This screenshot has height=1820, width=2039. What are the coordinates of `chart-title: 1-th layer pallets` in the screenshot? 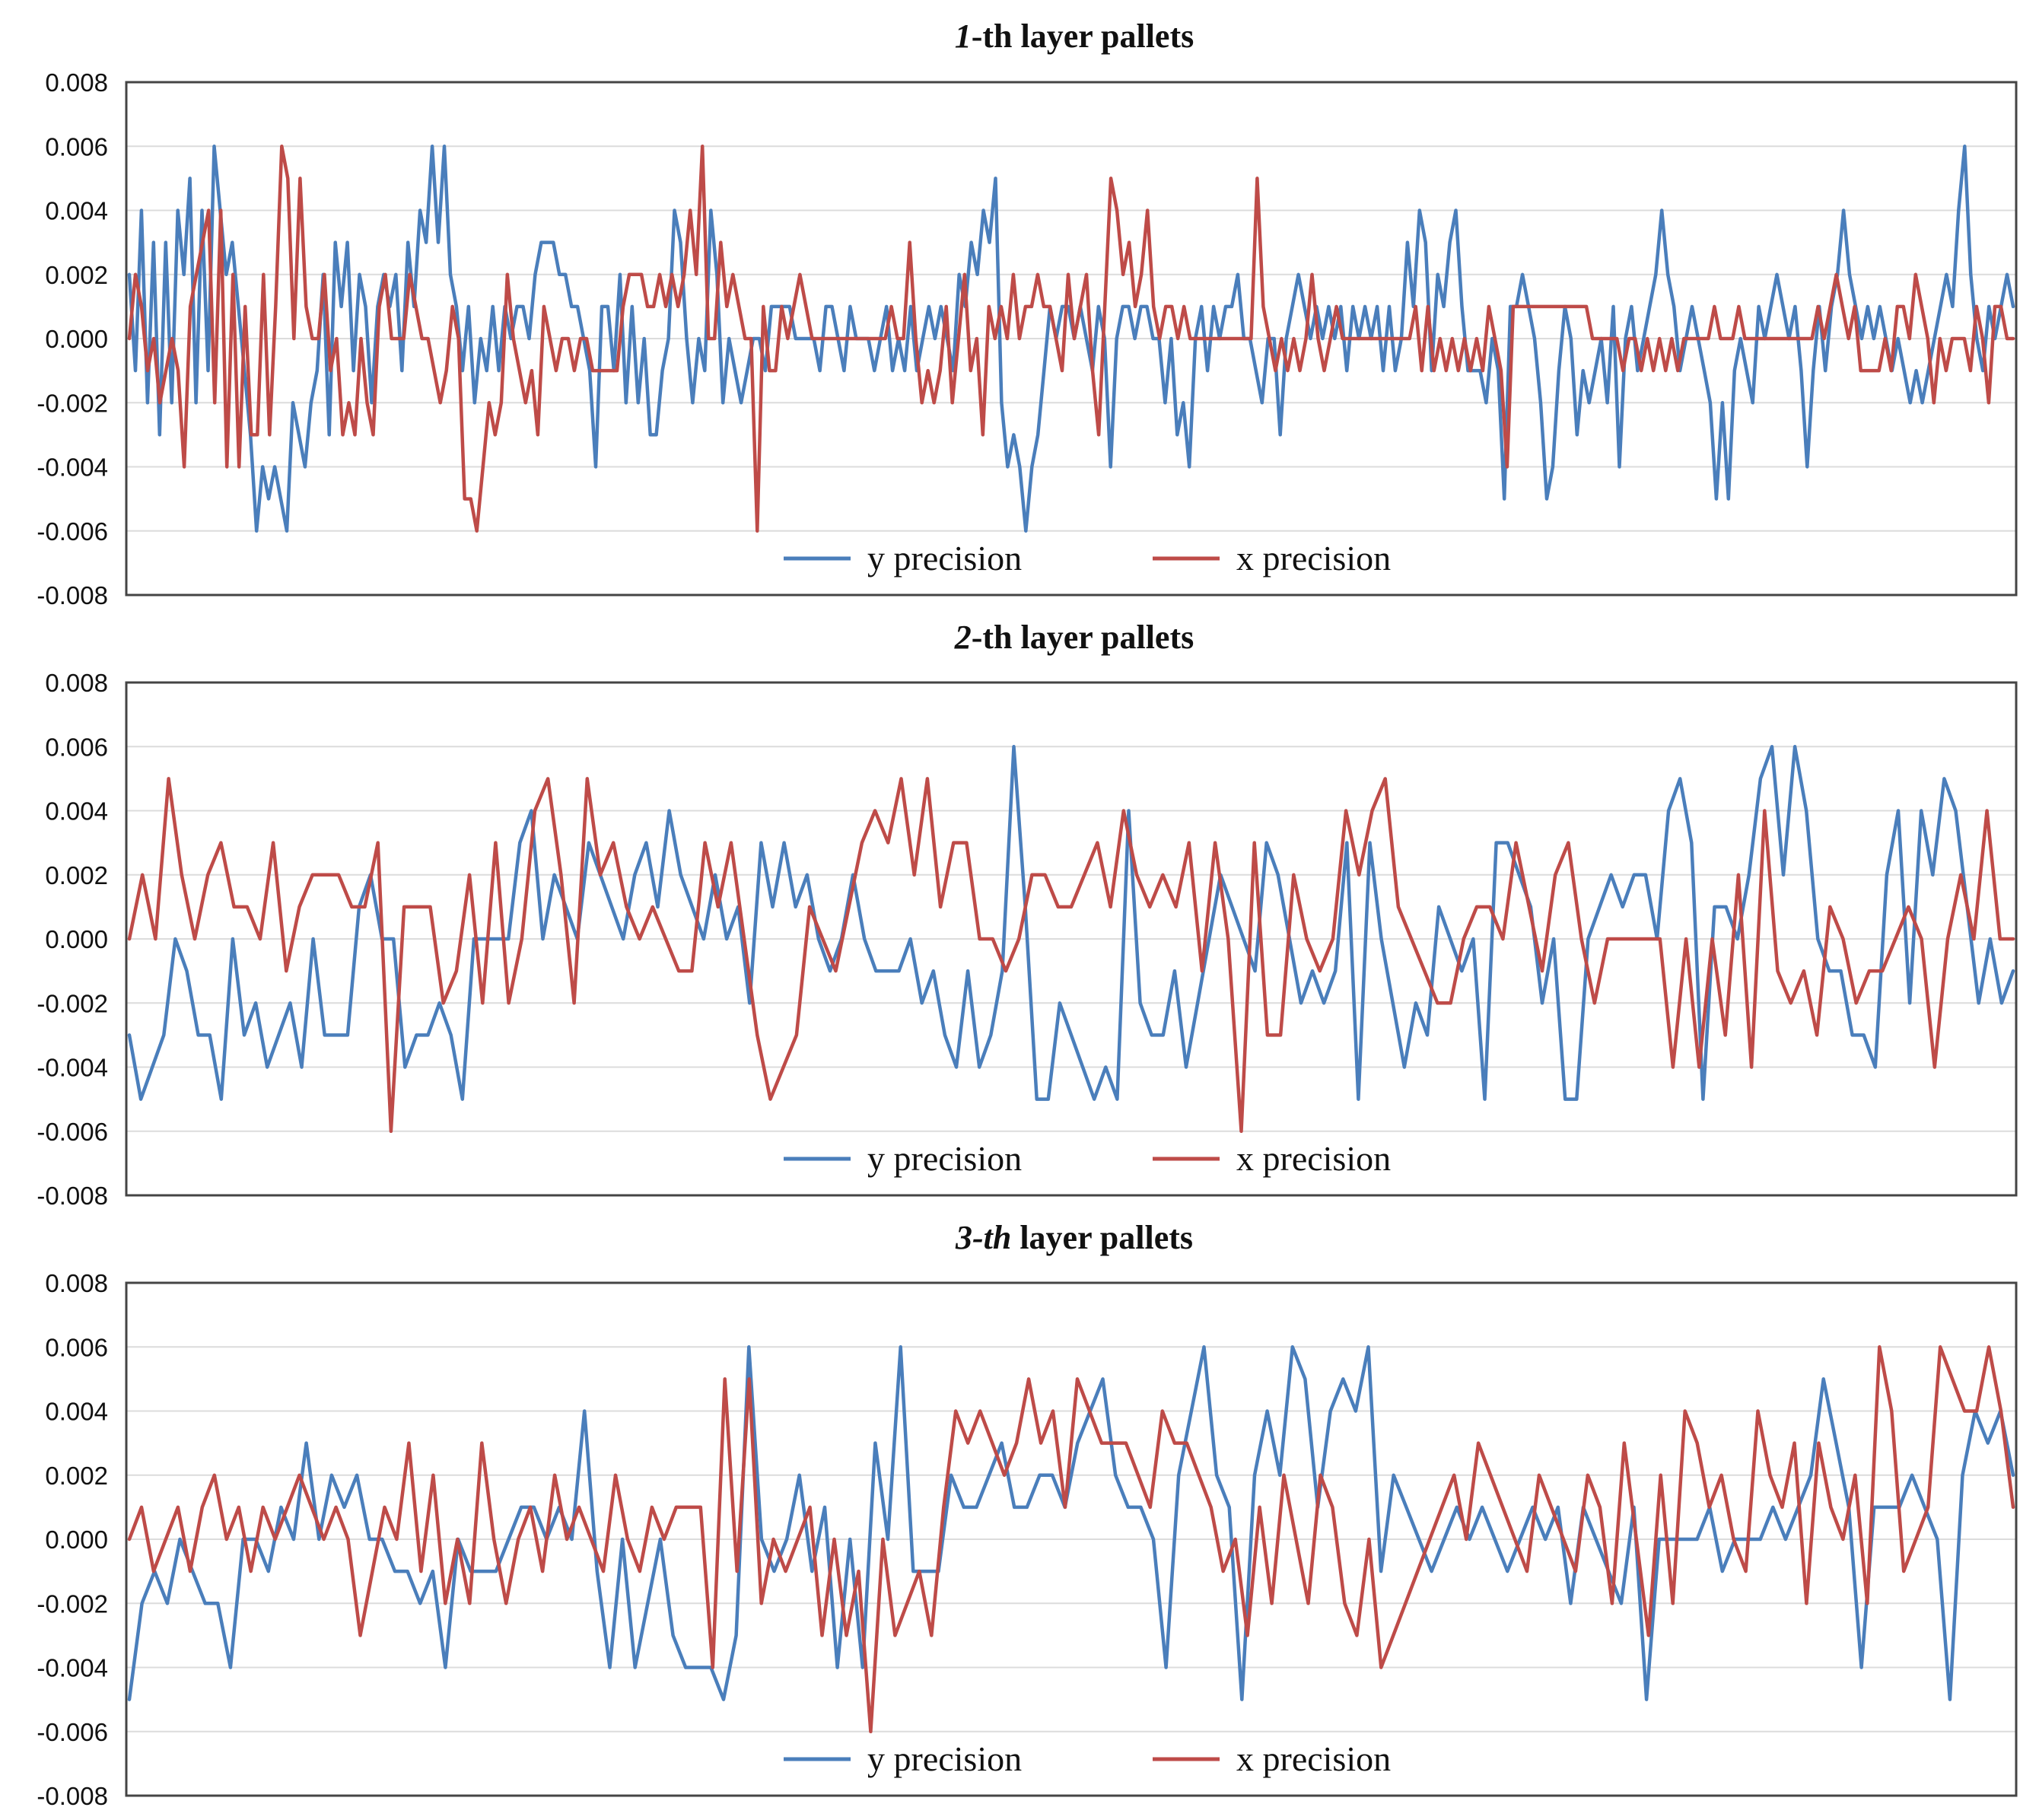 It's located at (1075, 36).